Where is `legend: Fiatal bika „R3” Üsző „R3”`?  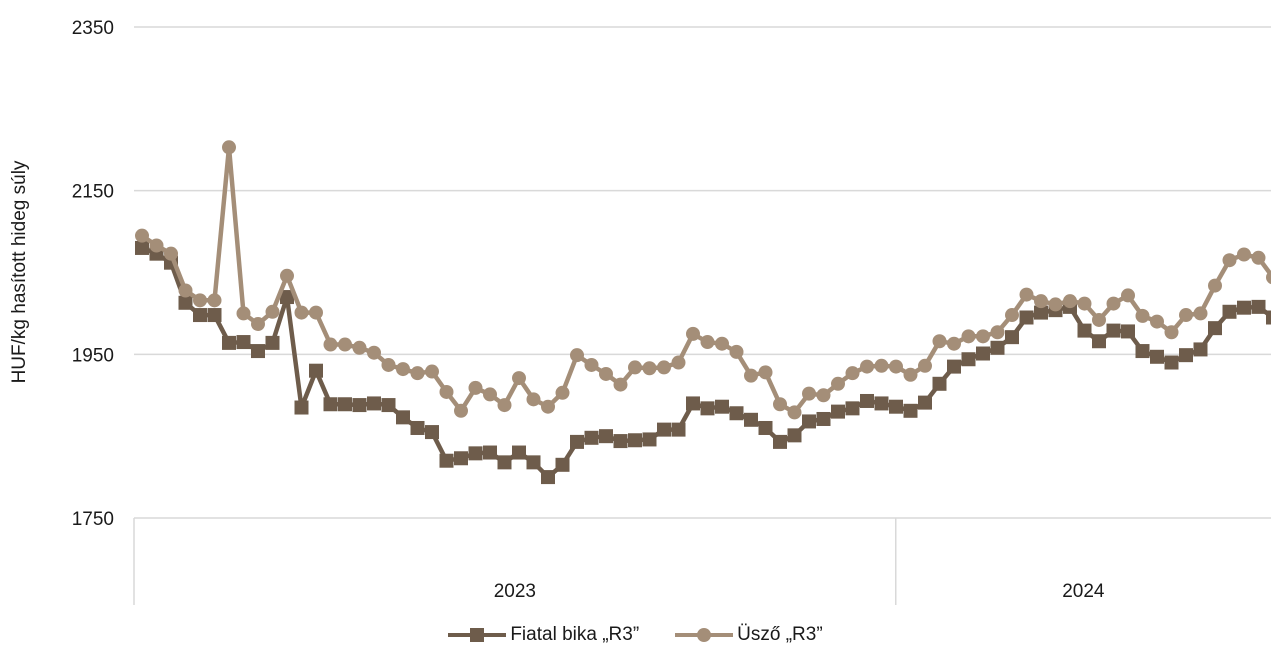
legend: Fiatal bika „R3” Üsző „R3” is located at coordinates (635, 635).